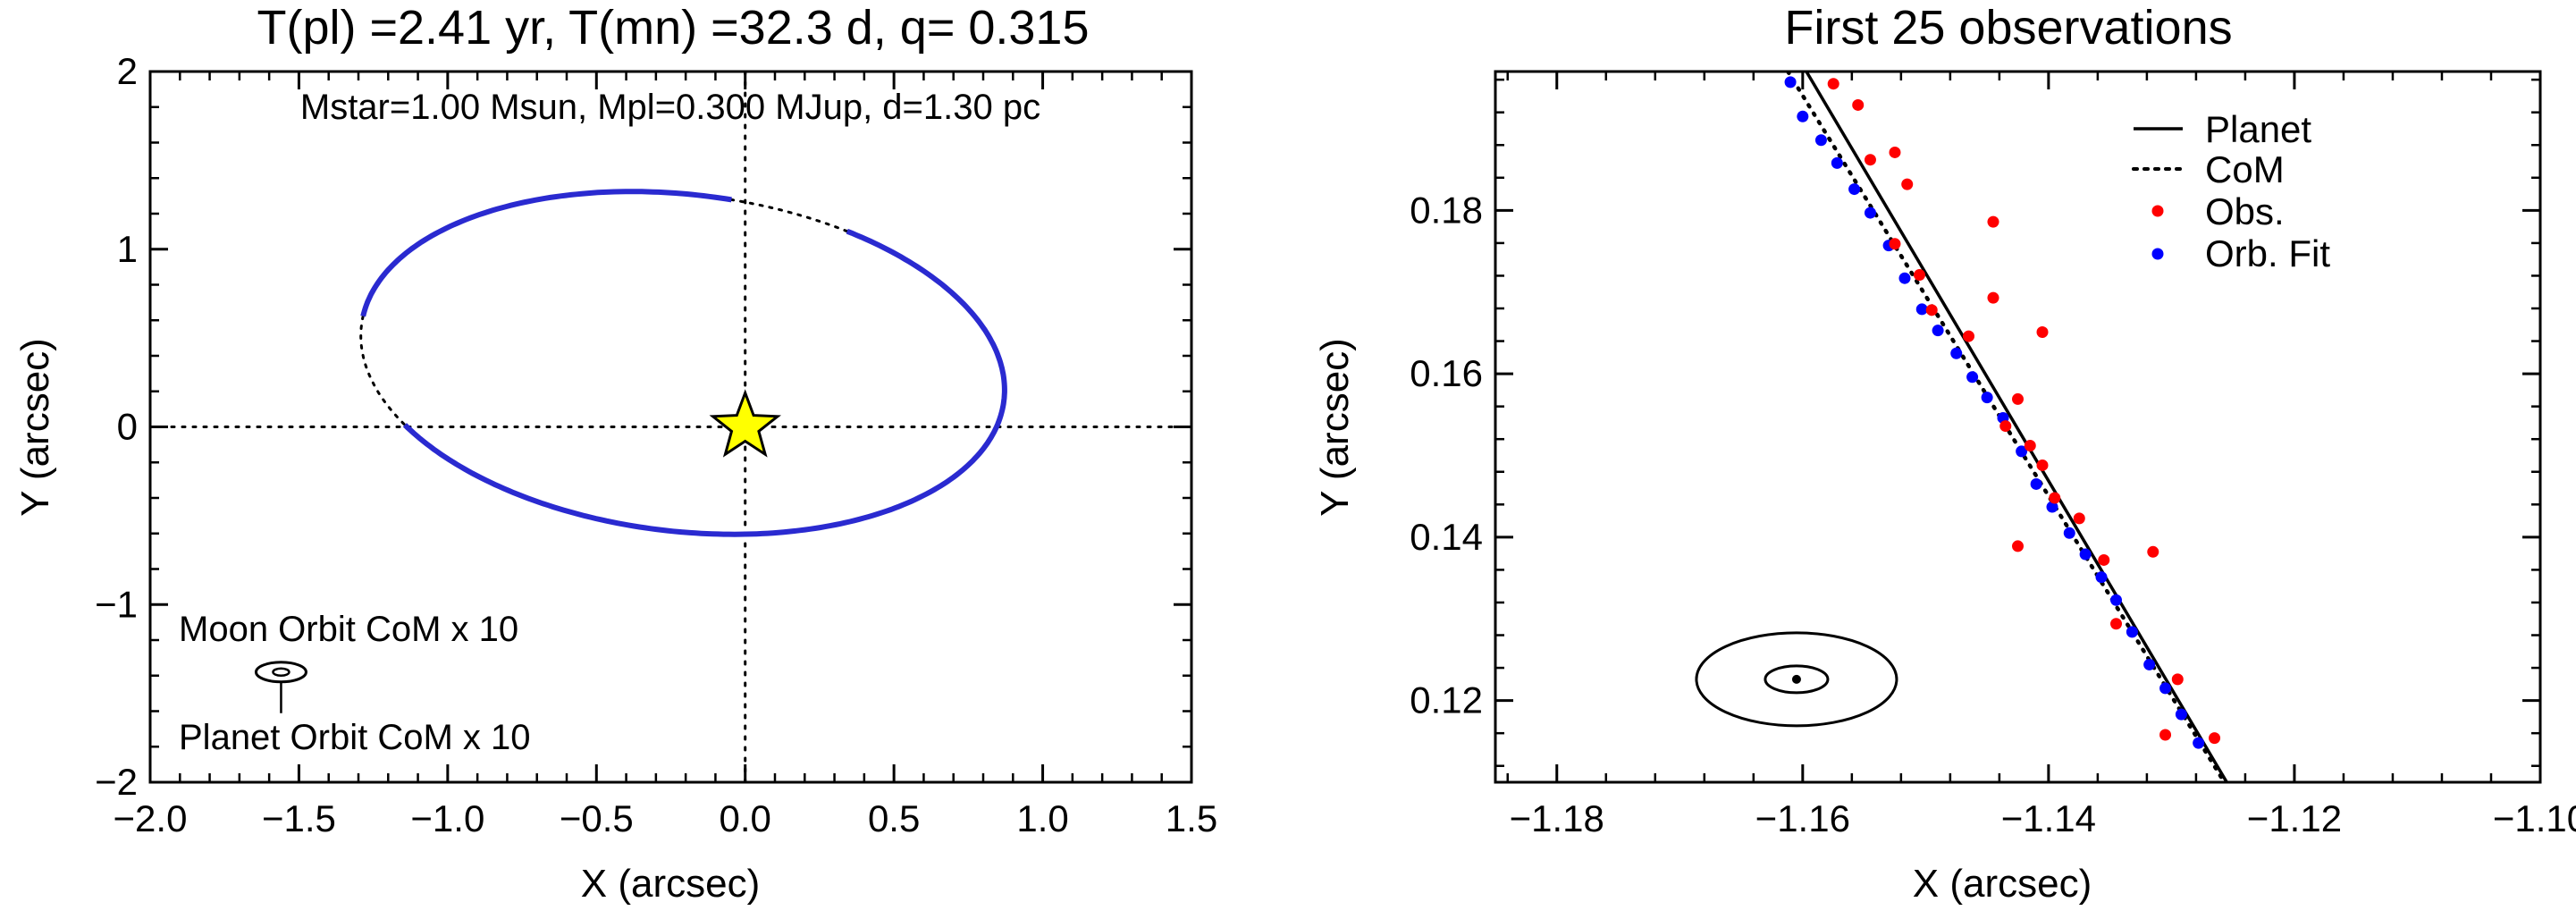  I want to click on com-track-line, so click(2007, 427).